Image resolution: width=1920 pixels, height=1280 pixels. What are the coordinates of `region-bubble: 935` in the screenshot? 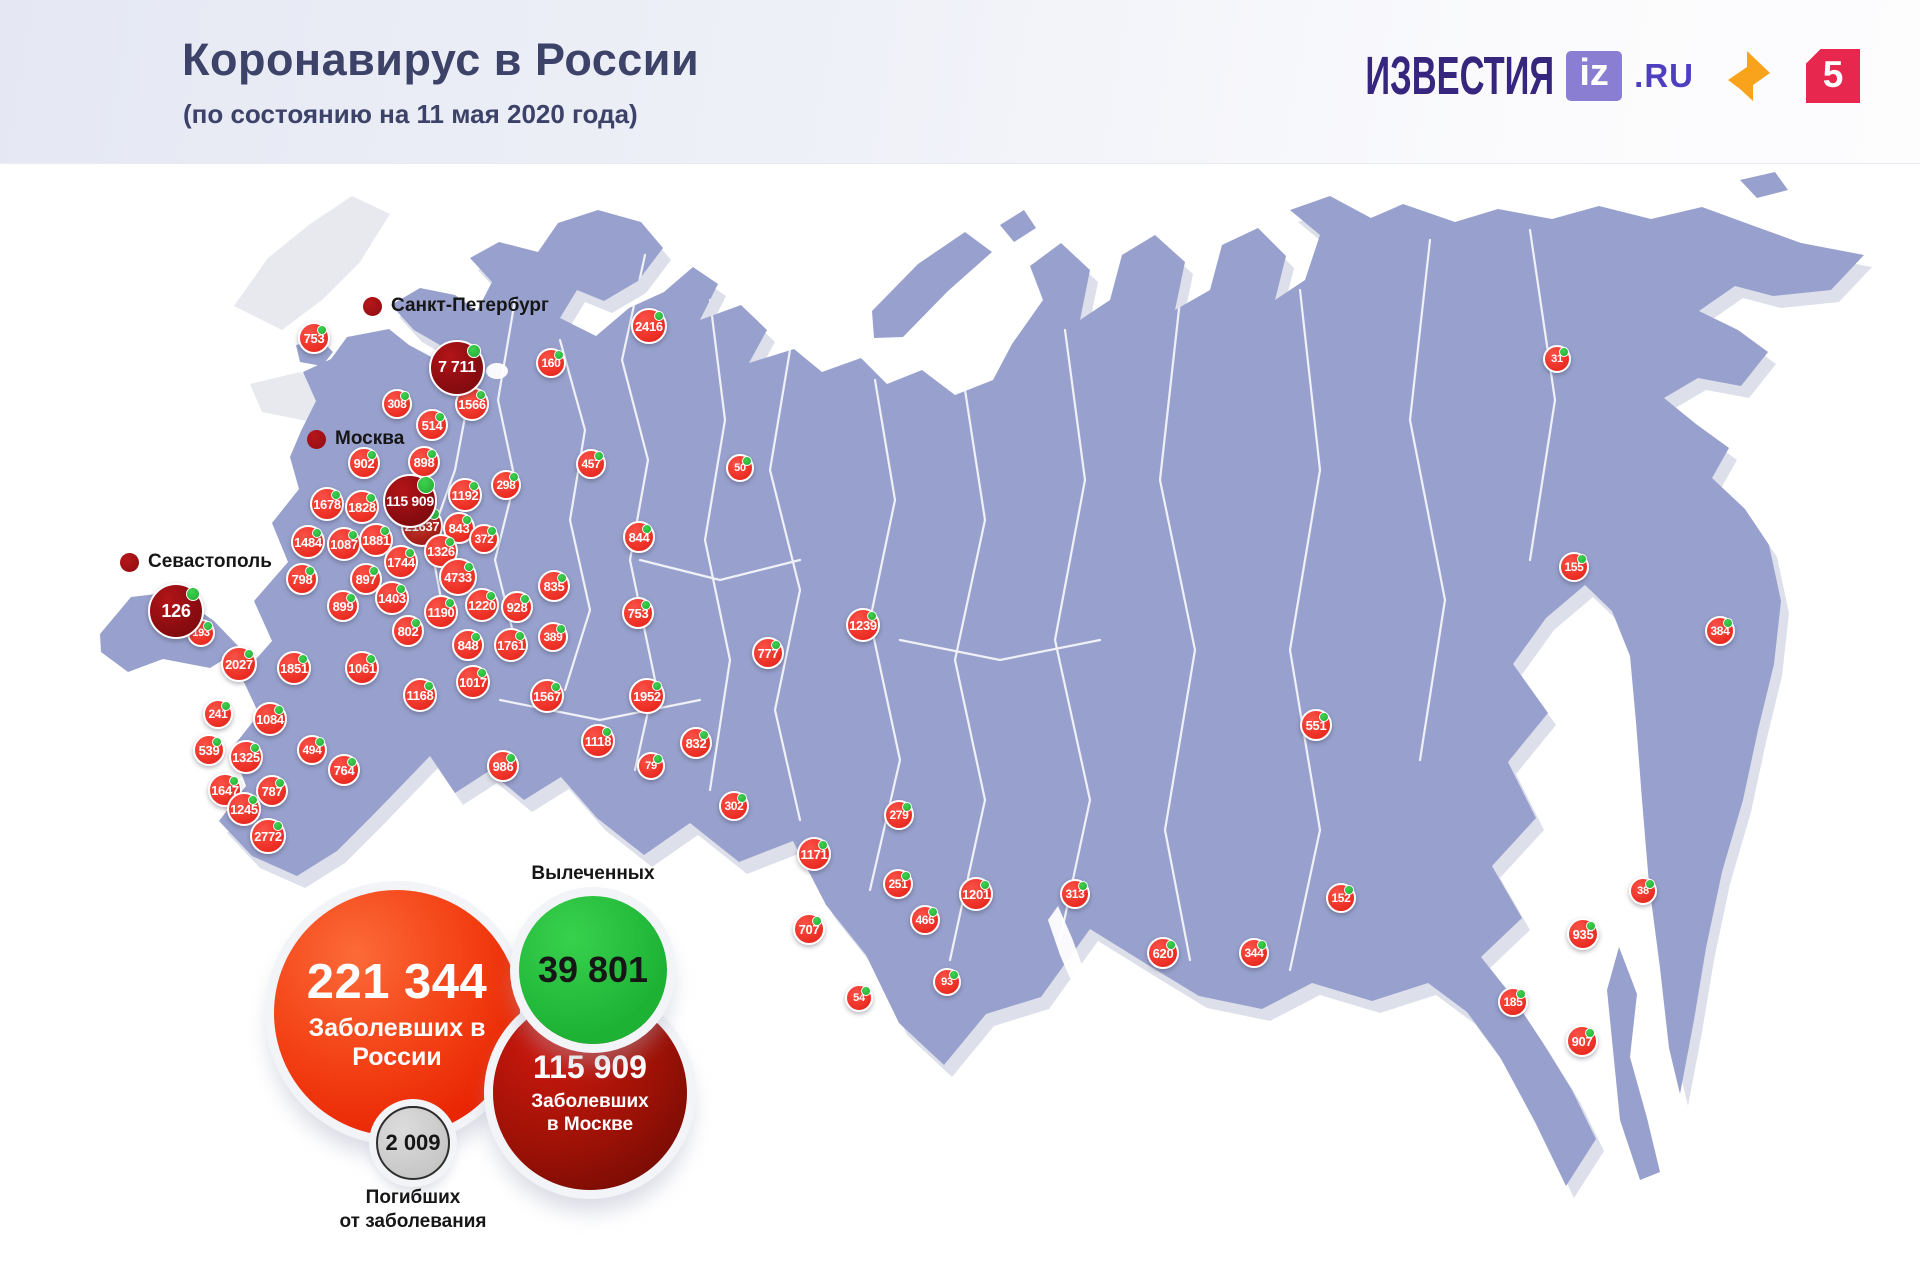 It's located at (1583, 934).